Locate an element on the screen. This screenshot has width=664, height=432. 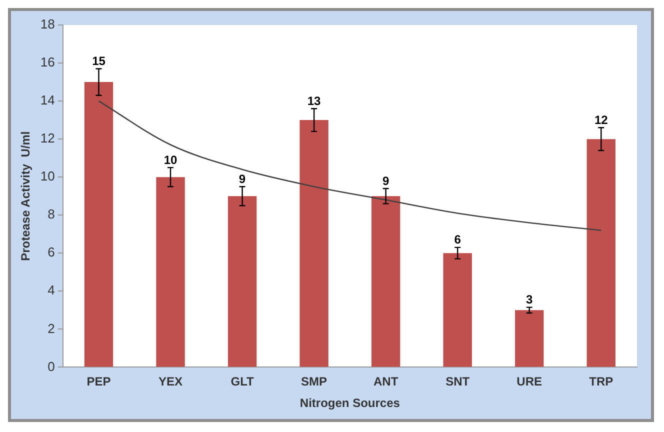
data-label: 3 is located at coordinates (530, 299).